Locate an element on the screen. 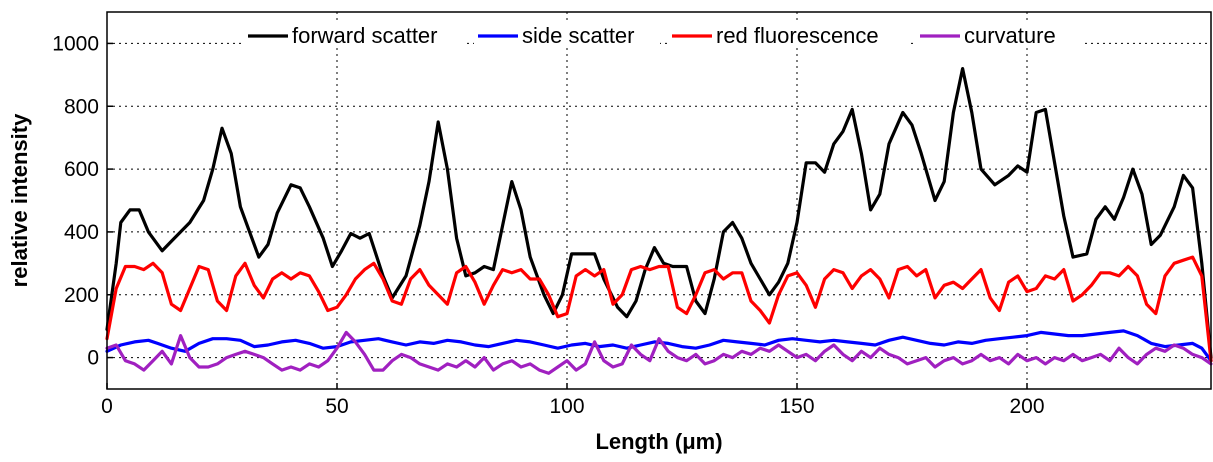 The width and height of the screenshot is (1213, 462). y-tick-label: 400 is located at coordinates (81, 232).